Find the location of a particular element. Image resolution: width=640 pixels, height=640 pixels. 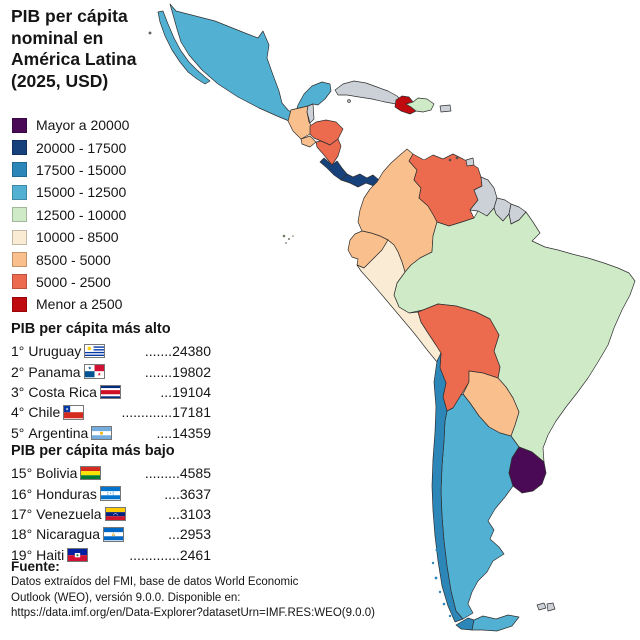

rank-number: 3° is located at coordinates (18, 391).